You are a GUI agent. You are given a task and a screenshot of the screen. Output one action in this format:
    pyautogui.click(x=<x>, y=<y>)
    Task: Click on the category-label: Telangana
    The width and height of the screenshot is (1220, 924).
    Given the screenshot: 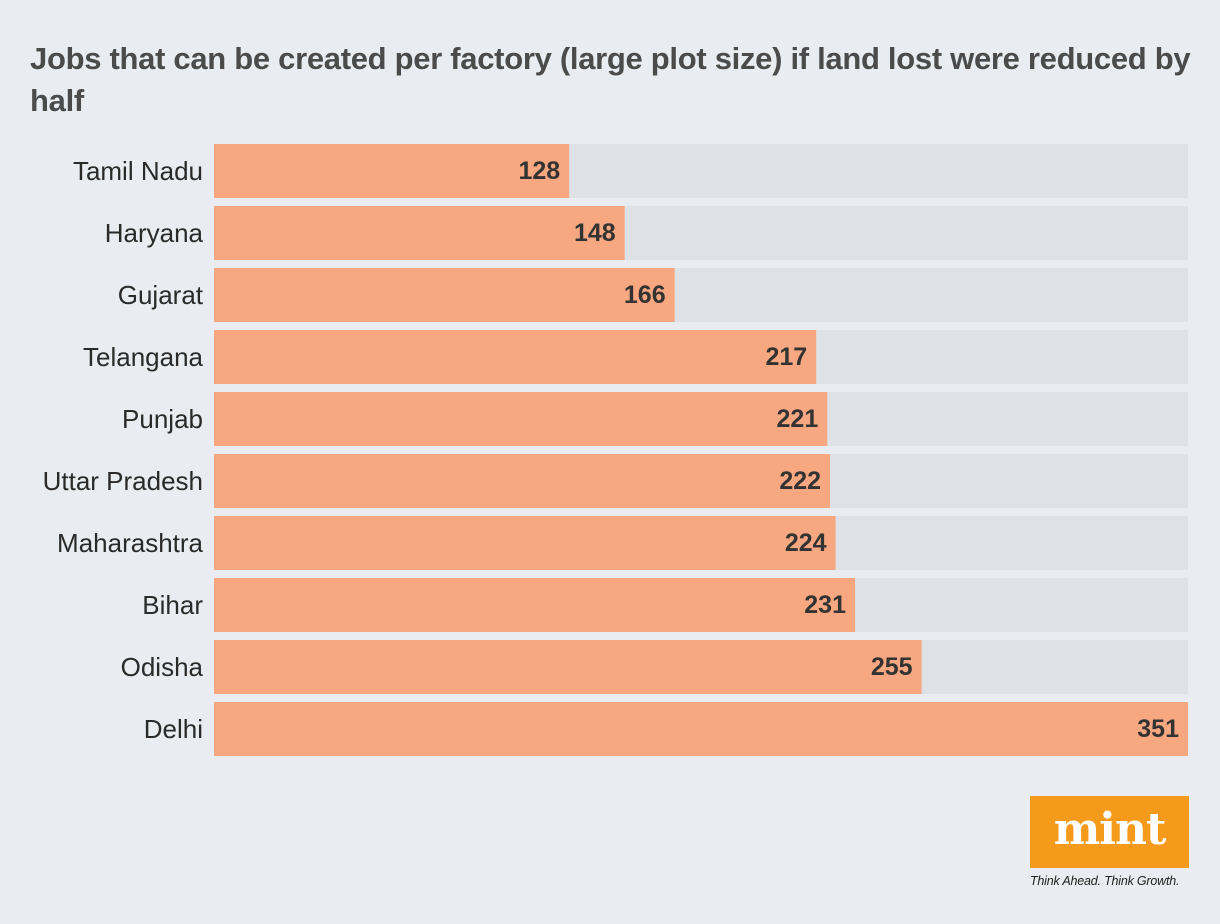 What is the action you would take?
    pyautogui.click(x=143, y=357)
    